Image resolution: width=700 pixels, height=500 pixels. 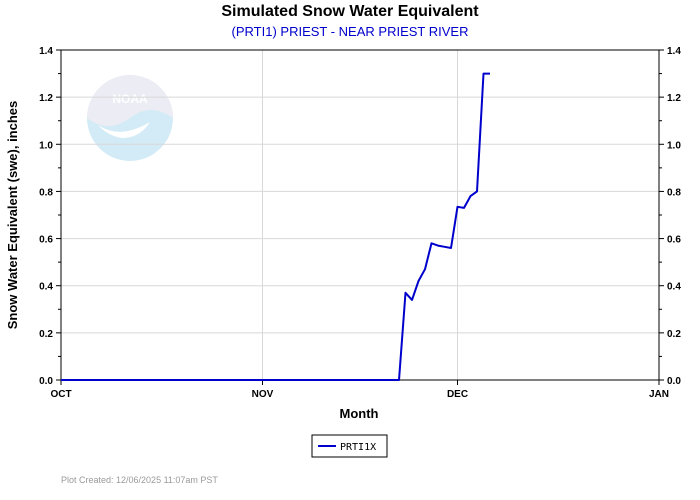 What do you see at coordinates (674, 145) in the screenshot?
I see `y-tick-label-right: 1.0` at bounding box center [674, 145].